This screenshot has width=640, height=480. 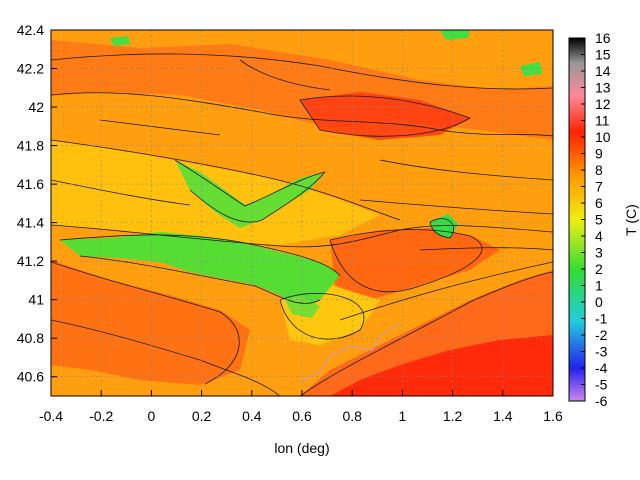 What do you see at coordinates (603, 104) in the screenshot?
I see `colorbar-tick-label: 12` at bounding box center [603, 104].